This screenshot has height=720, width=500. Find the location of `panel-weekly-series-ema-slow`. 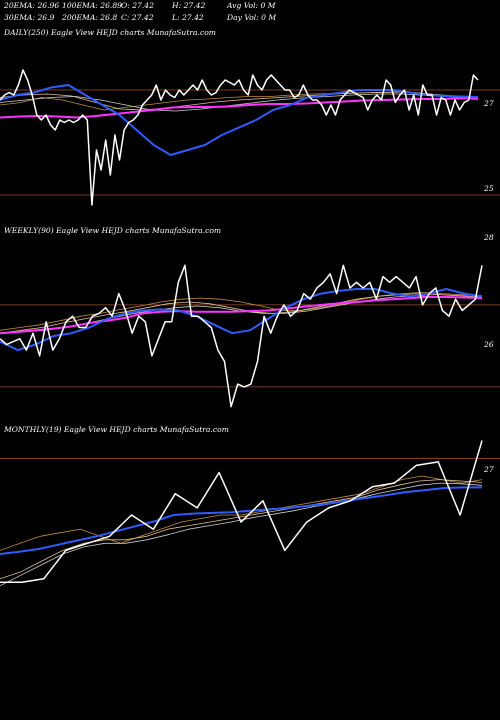

panel-weekly-series-ema-slow is located at coordinates (241, 315).